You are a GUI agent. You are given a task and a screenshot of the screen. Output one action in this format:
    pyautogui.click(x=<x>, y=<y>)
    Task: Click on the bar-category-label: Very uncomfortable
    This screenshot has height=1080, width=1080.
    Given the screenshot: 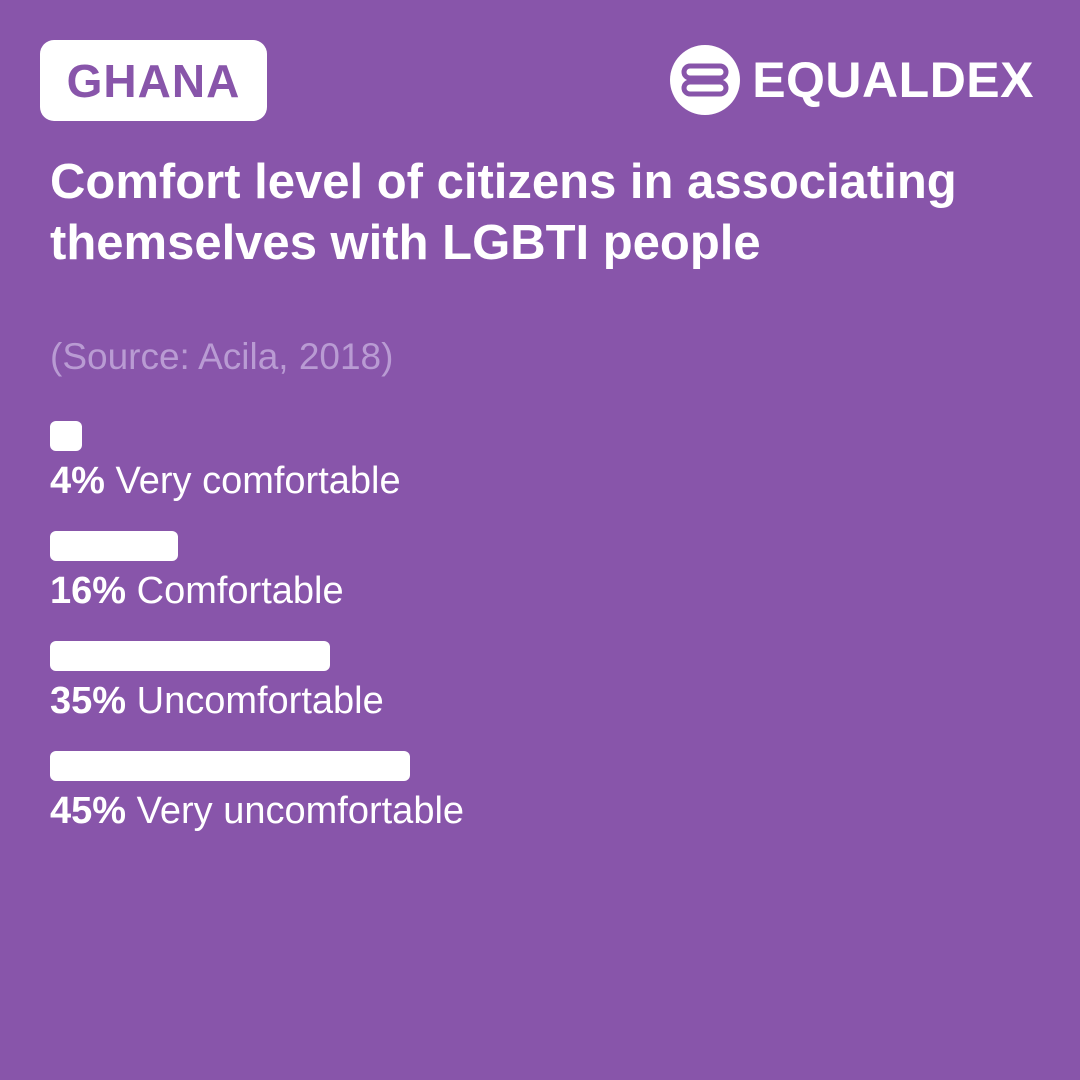 What is the action you would take?
    pyautogui.click(x=300, y=811)
    